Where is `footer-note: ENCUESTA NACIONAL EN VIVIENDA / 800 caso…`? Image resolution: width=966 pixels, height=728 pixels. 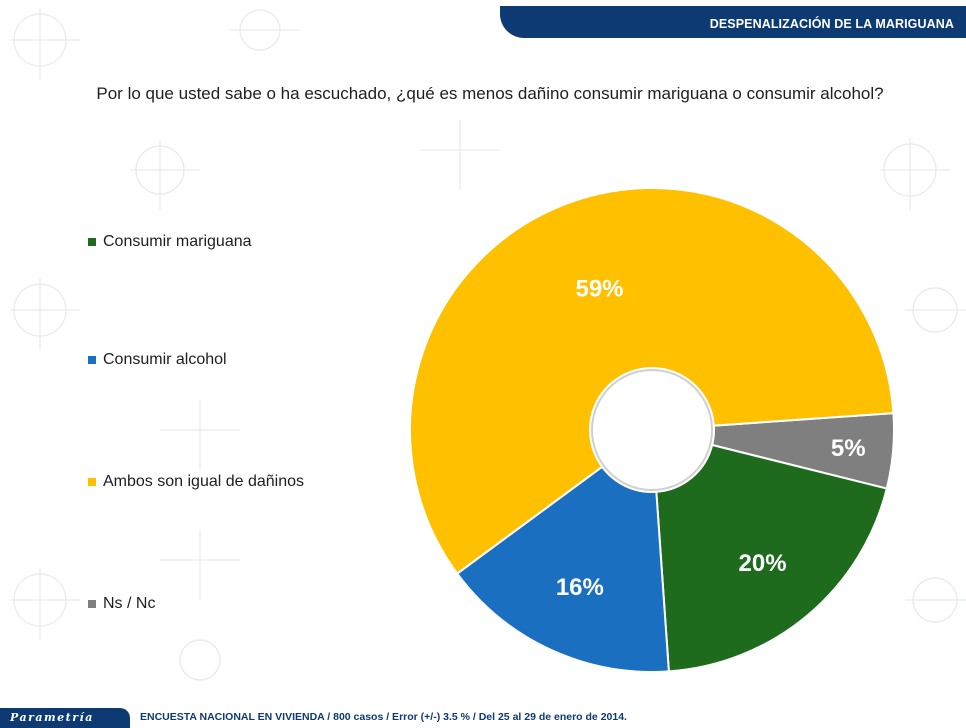
footer-note: ENCUESTA NACIONAL EN VIVIENDA / 800 caso… is located at coordinates (383, 717).